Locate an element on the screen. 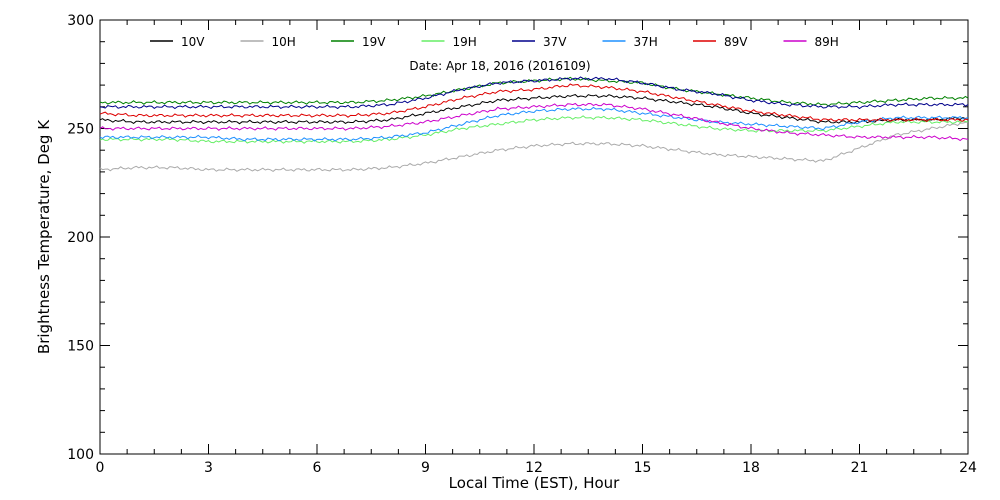  x-tick-label: 12 is located at coordinates (534, 468).